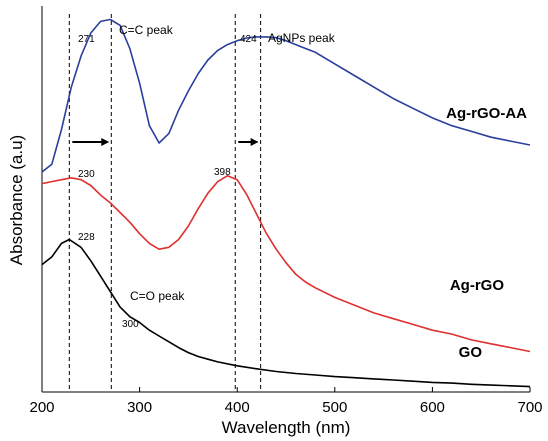 The height and width of the screenshot is (441, 548). Describe the element at coordinates (302, 38) in the screenshot. I see `annotation-agnps-peak: AgNPs peak` at that location.